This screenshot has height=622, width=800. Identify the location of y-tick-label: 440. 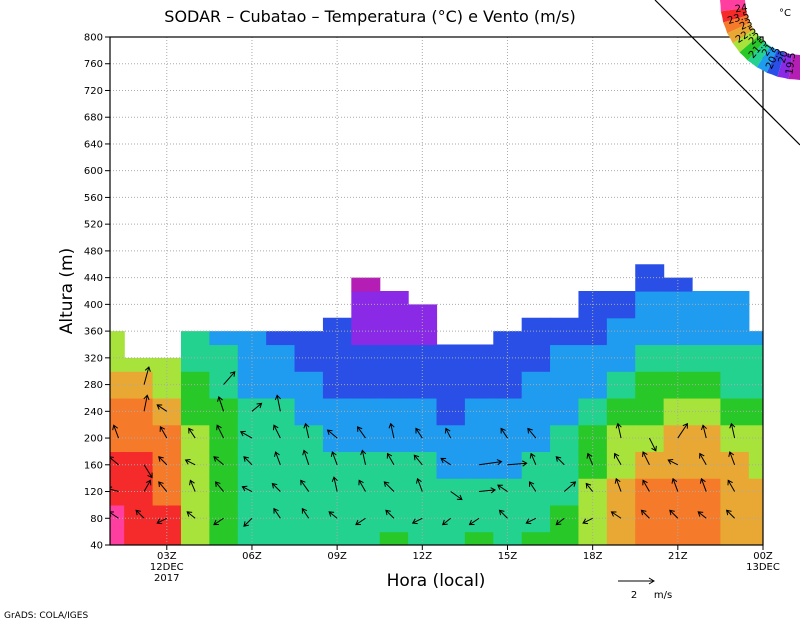
(93, 278).